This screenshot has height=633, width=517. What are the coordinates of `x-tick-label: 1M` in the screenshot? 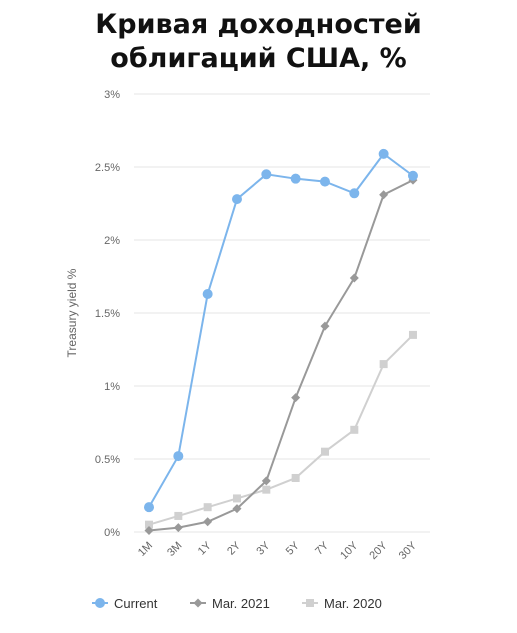 It's located at (145, 549).